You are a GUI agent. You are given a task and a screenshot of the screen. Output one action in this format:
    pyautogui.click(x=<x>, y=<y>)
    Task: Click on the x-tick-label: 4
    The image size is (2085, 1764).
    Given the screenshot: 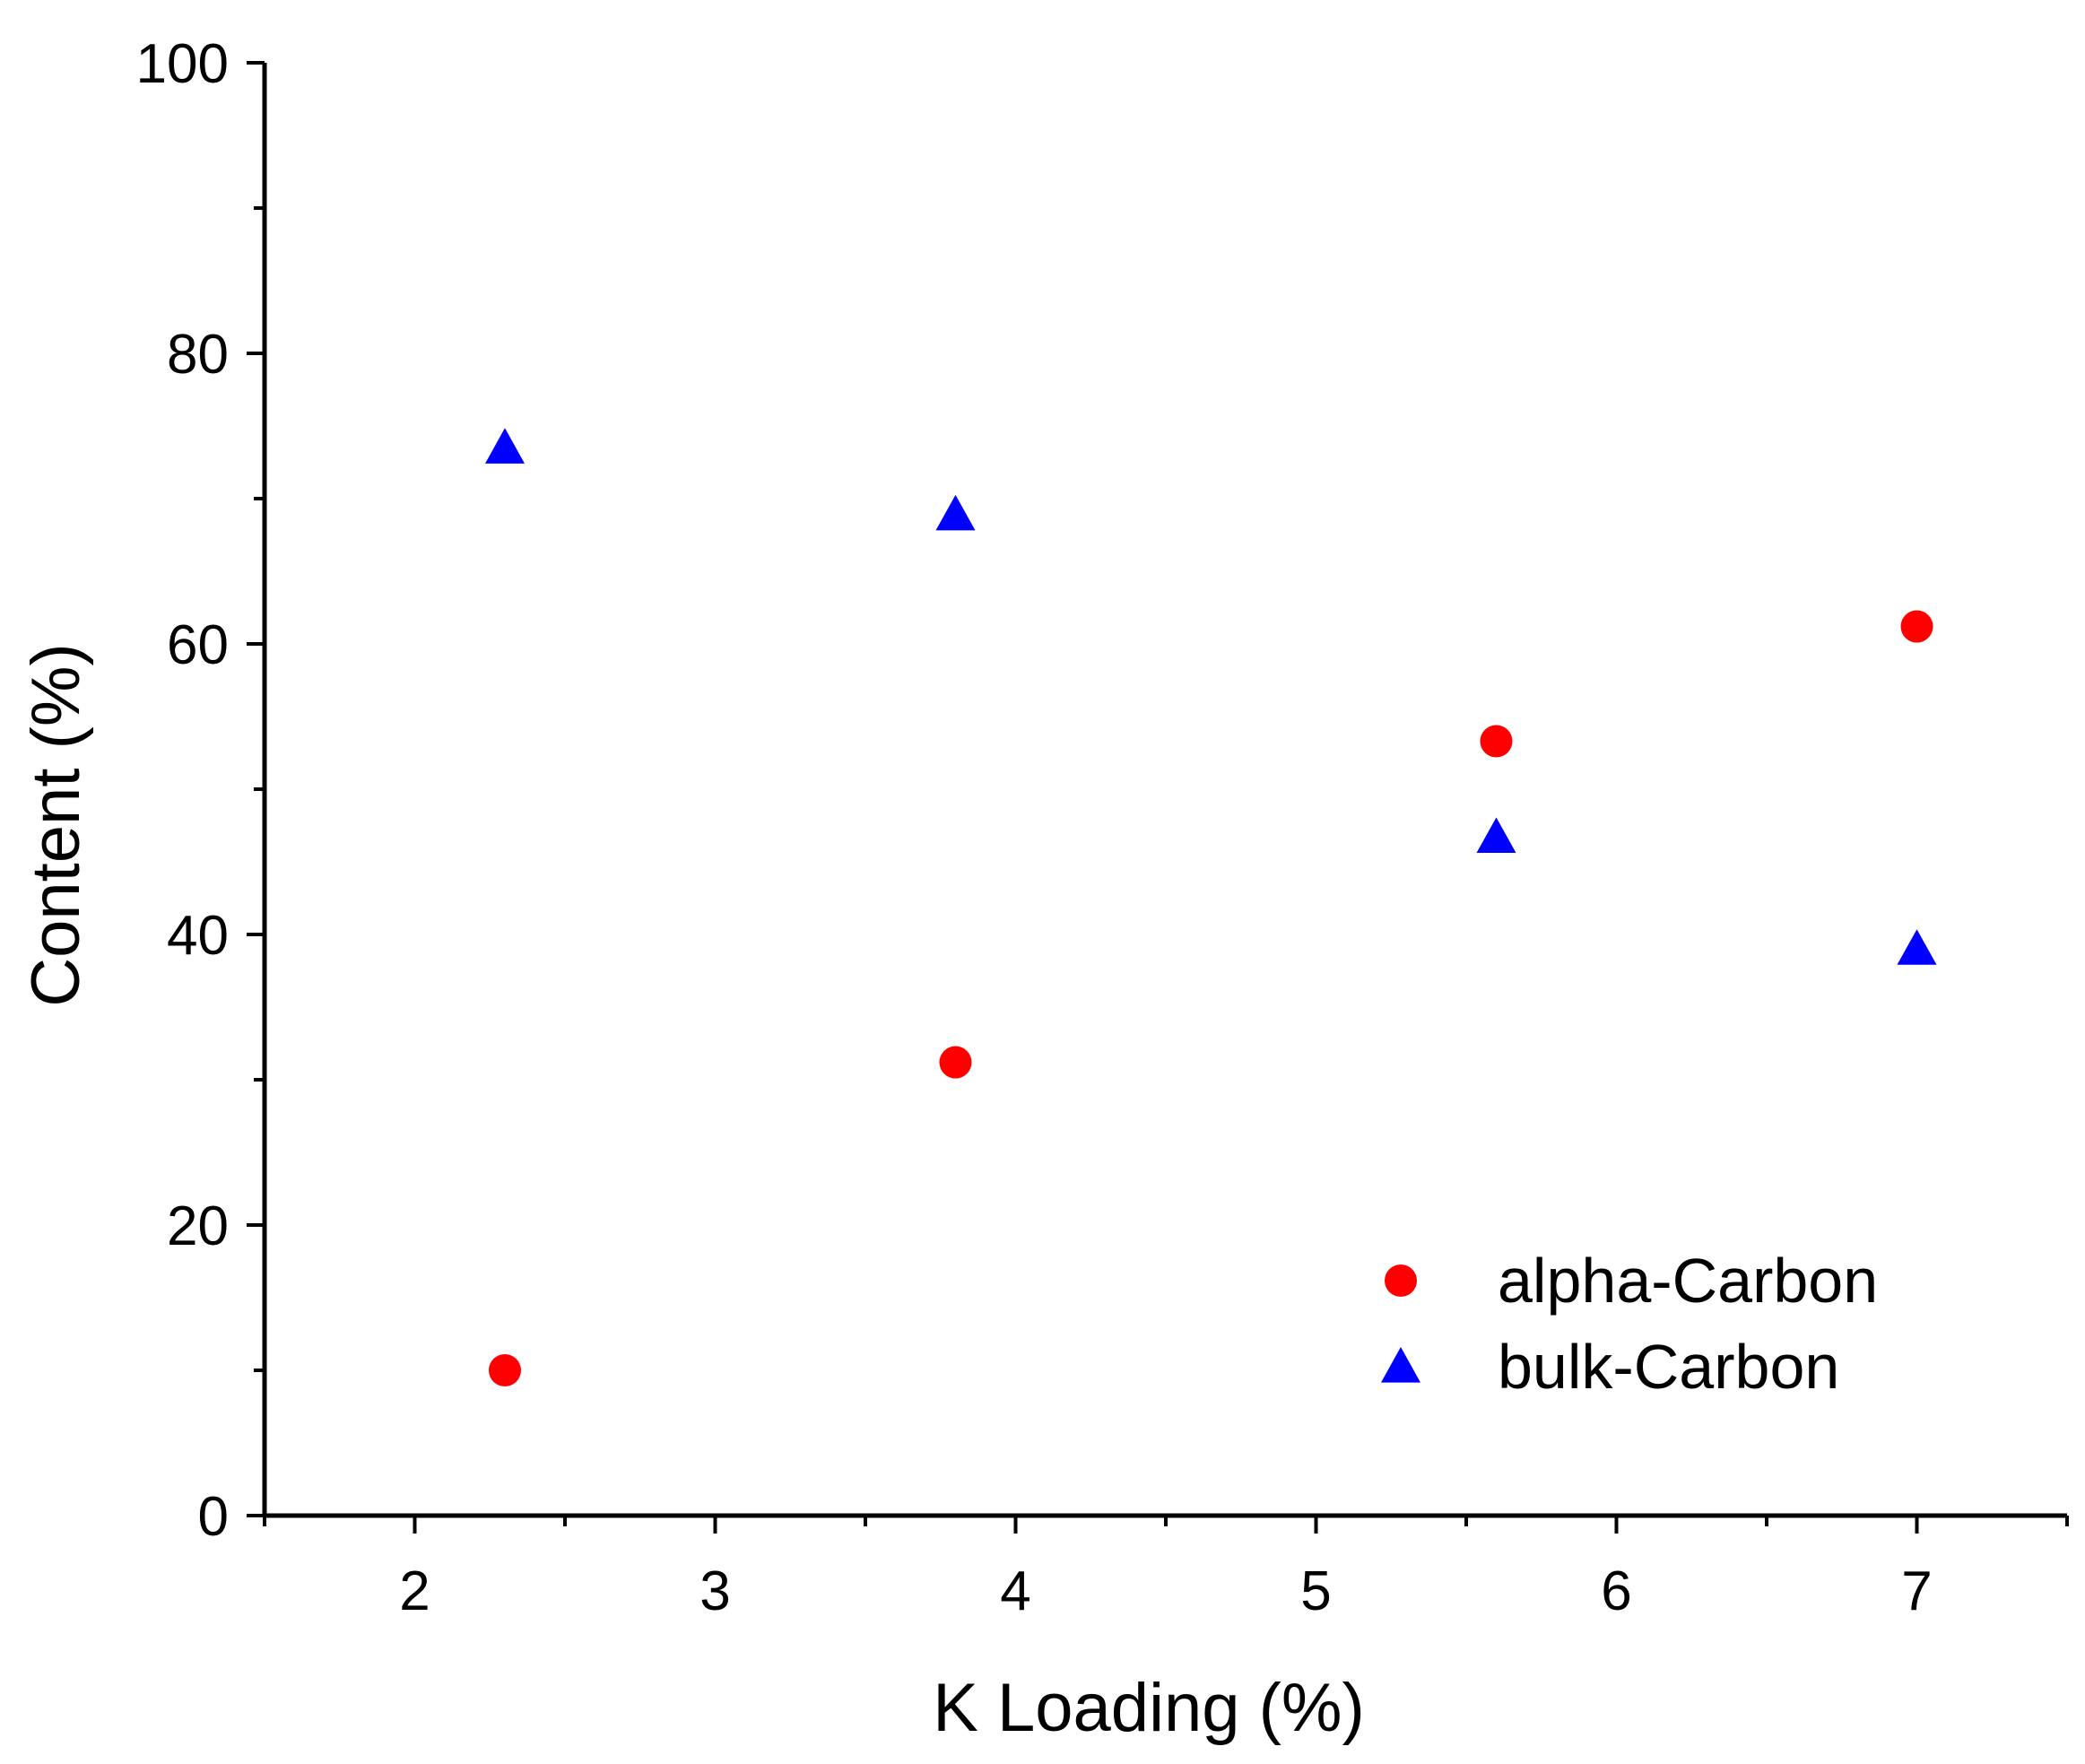 What is the action you would take?
    pyautogui.click(x=1015, y=1591)
    